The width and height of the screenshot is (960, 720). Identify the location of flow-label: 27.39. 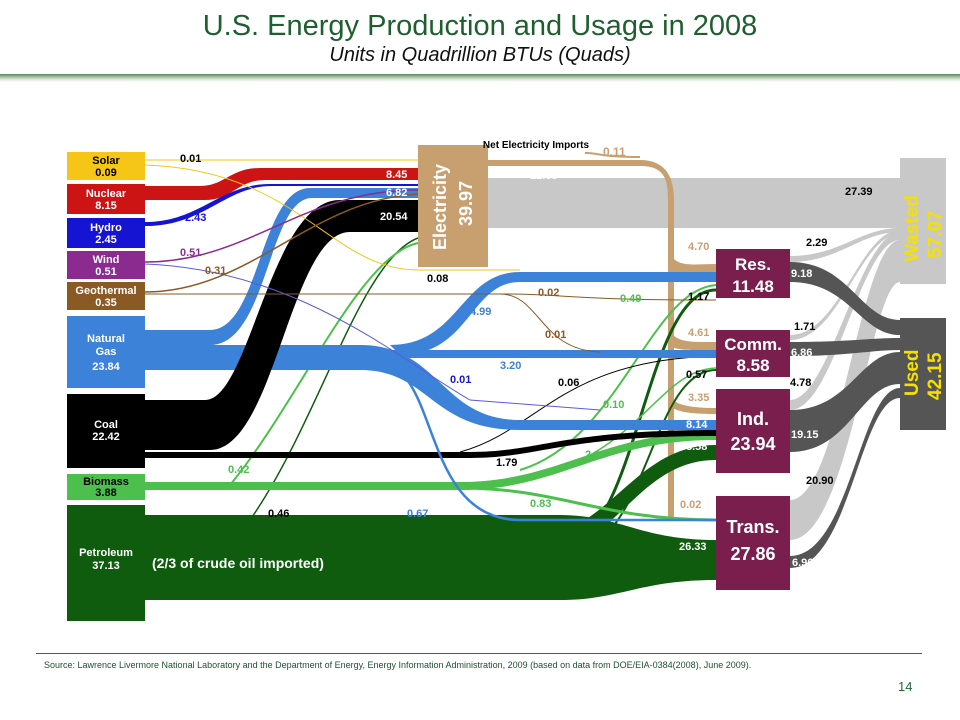
(859, 192).